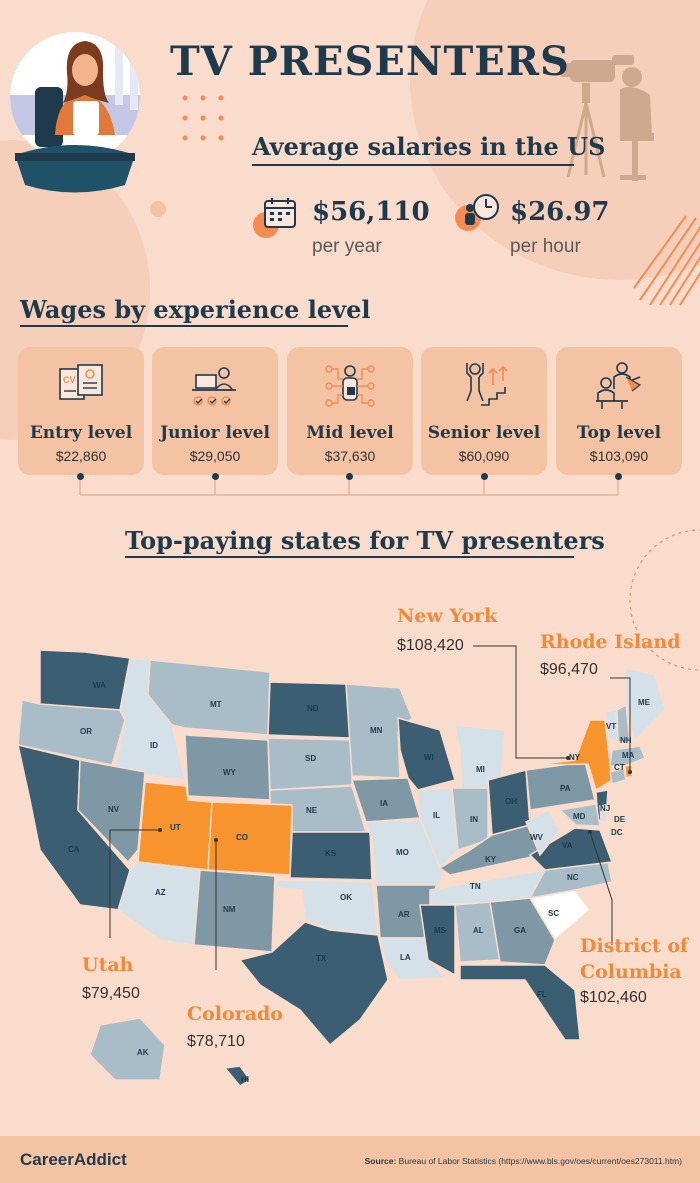 The height and width of the screenshot is (1183, 700). What do you see at coordinates (349, 557) in the screenshot?
I see `states-heading-underline` at bounding box center [349, 557].